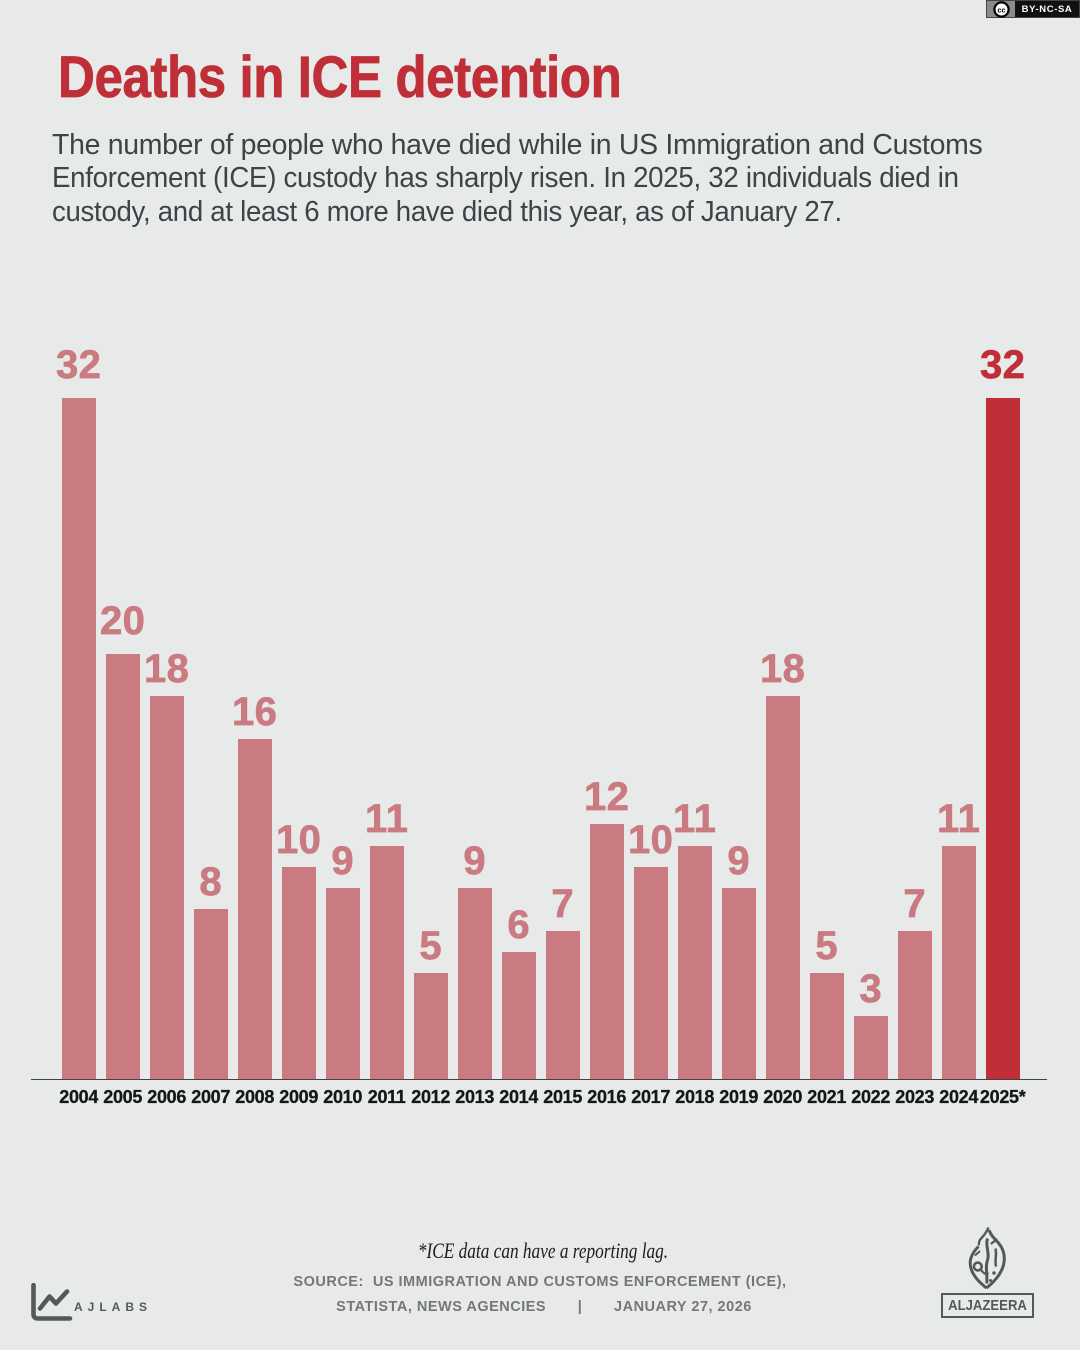 Image resolution: width=1080 pixels, height=1350 pixels. I want to click on svg-text: cc, so click(1001, 9).